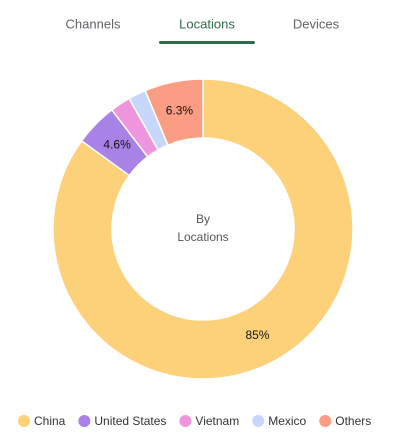 Image resolution: width=410 pixels, height=445 pixels. Describe the element at coordinates (93, 23) in the screenshot. I see `tab: Channels` at that location.